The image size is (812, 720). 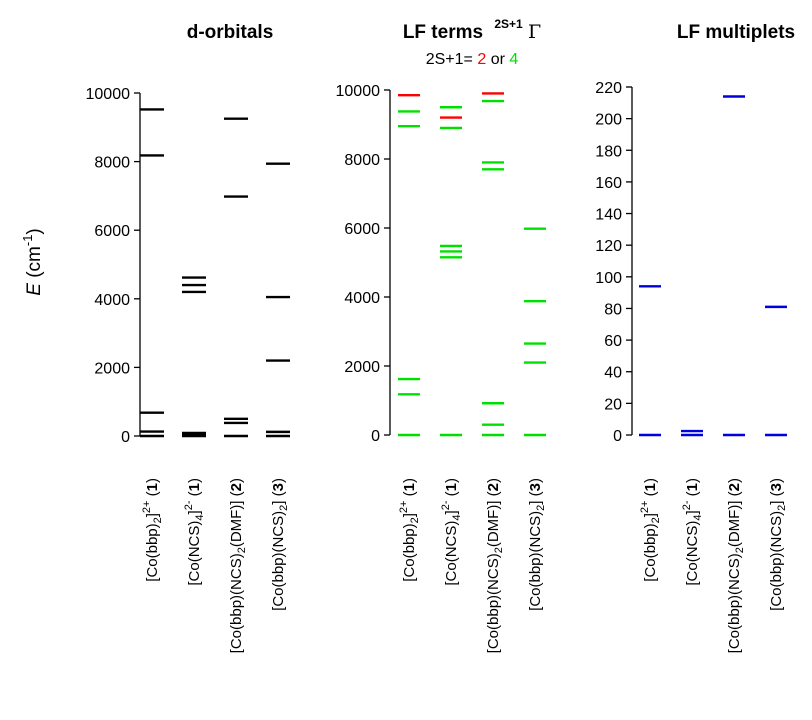 What do you see at coordinates (608, 120) in the screenshot?
I see `y-tick-label: 200` at bounding box center [608, 120].